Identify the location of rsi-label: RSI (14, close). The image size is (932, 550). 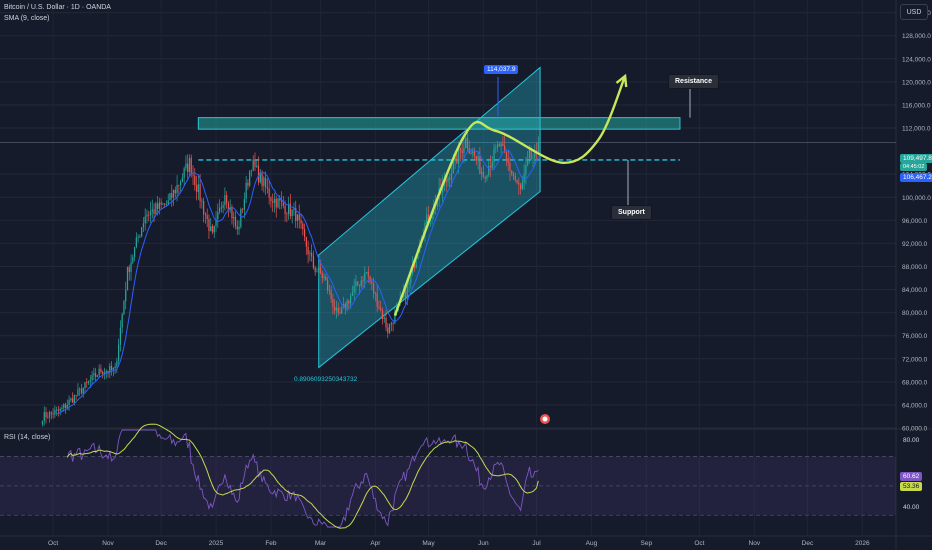
(27, 437).